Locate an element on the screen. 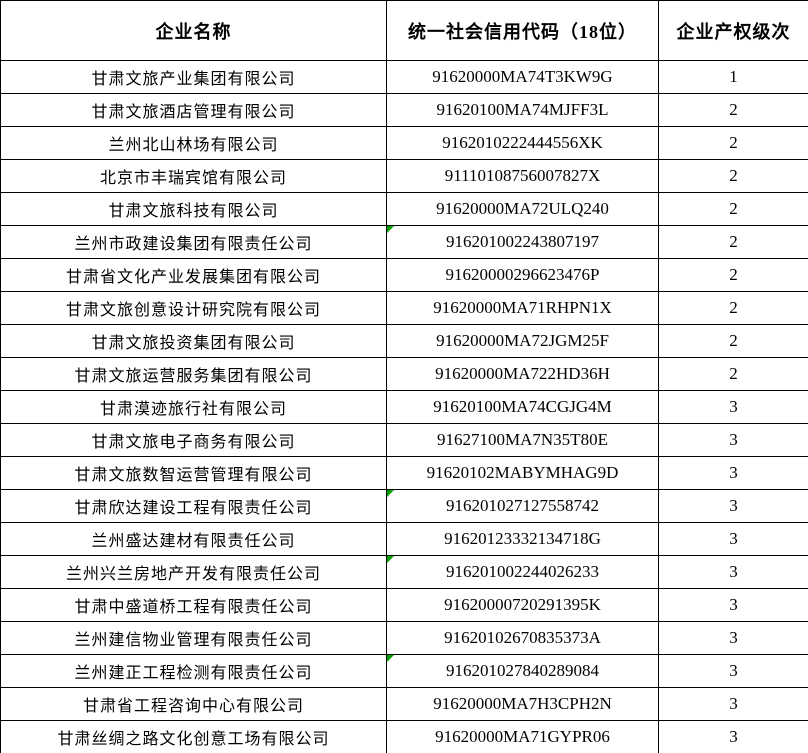 The width and height of the screenshot is (808, 753). enterprise-name-cell: 甘肃中盛道桥工程有限责任公司 is located at coordinates (193, 605).